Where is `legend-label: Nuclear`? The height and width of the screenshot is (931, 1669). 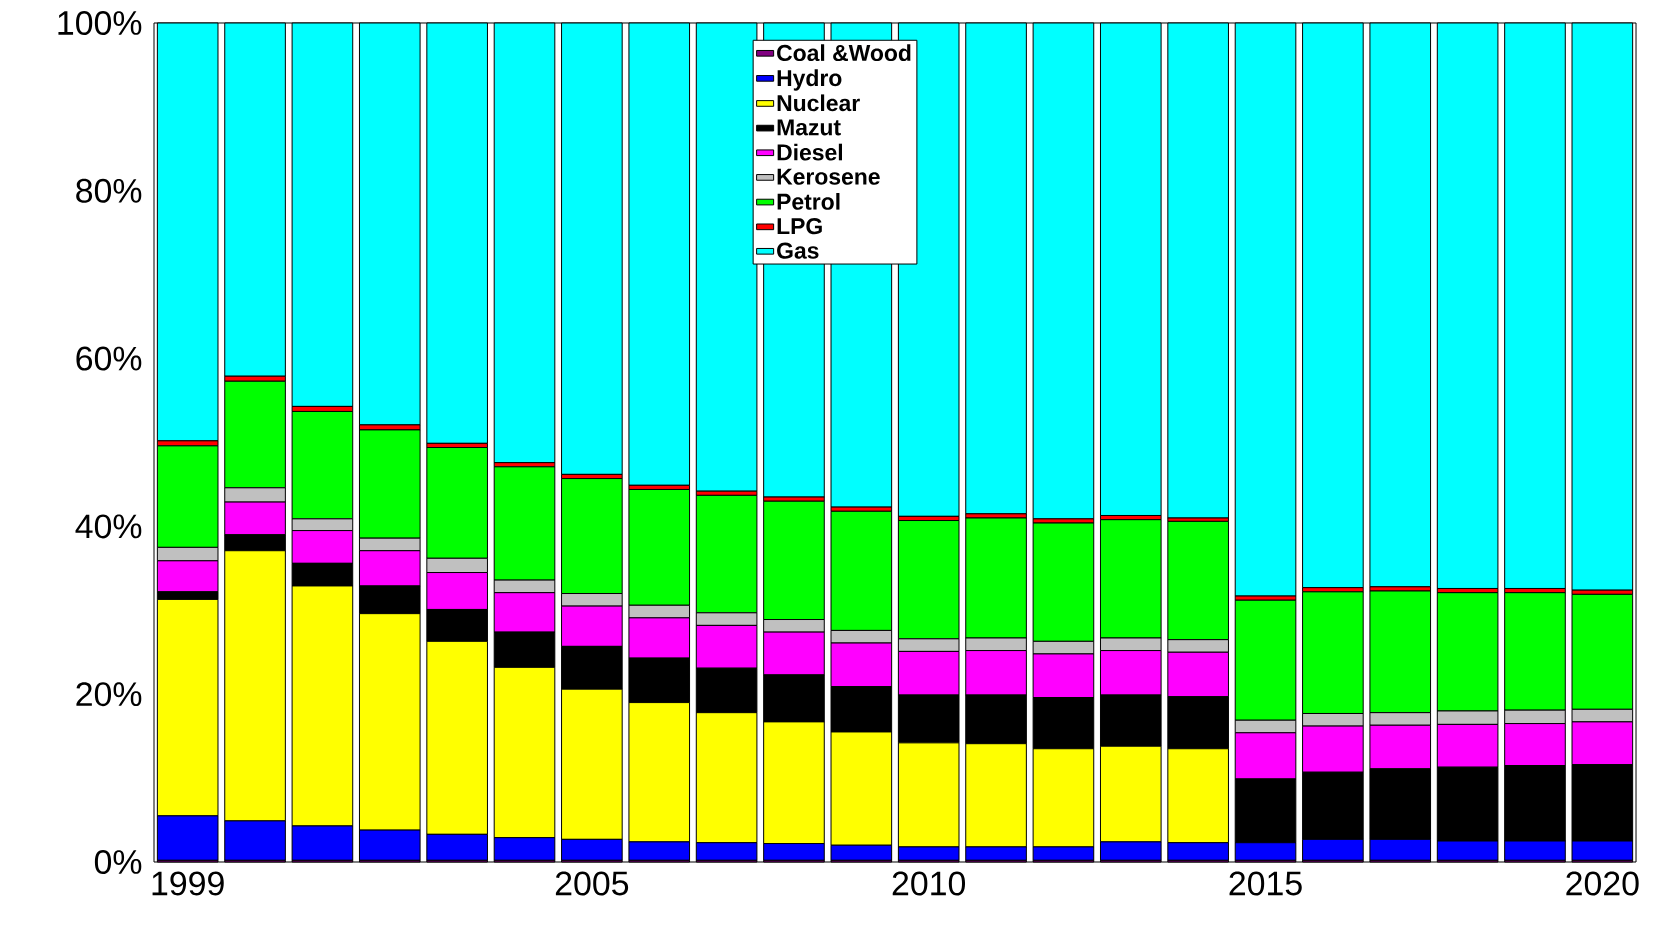
legend-label: Nuclear is located at coordinates (818, 103).